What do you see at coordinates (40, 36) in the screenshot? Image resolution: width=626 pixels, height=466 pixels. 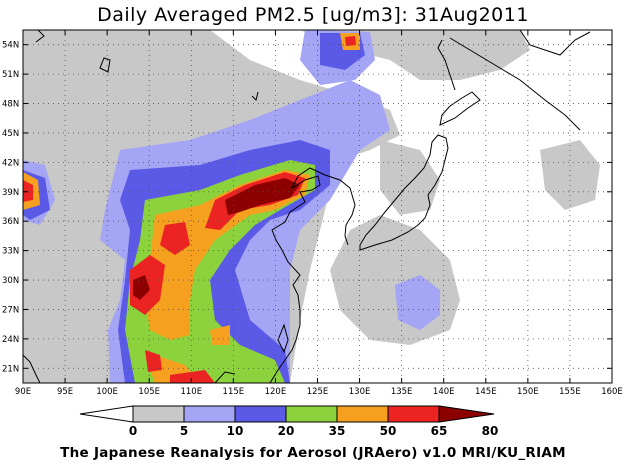 I see `north-coast` at bounding box center [40, 36].